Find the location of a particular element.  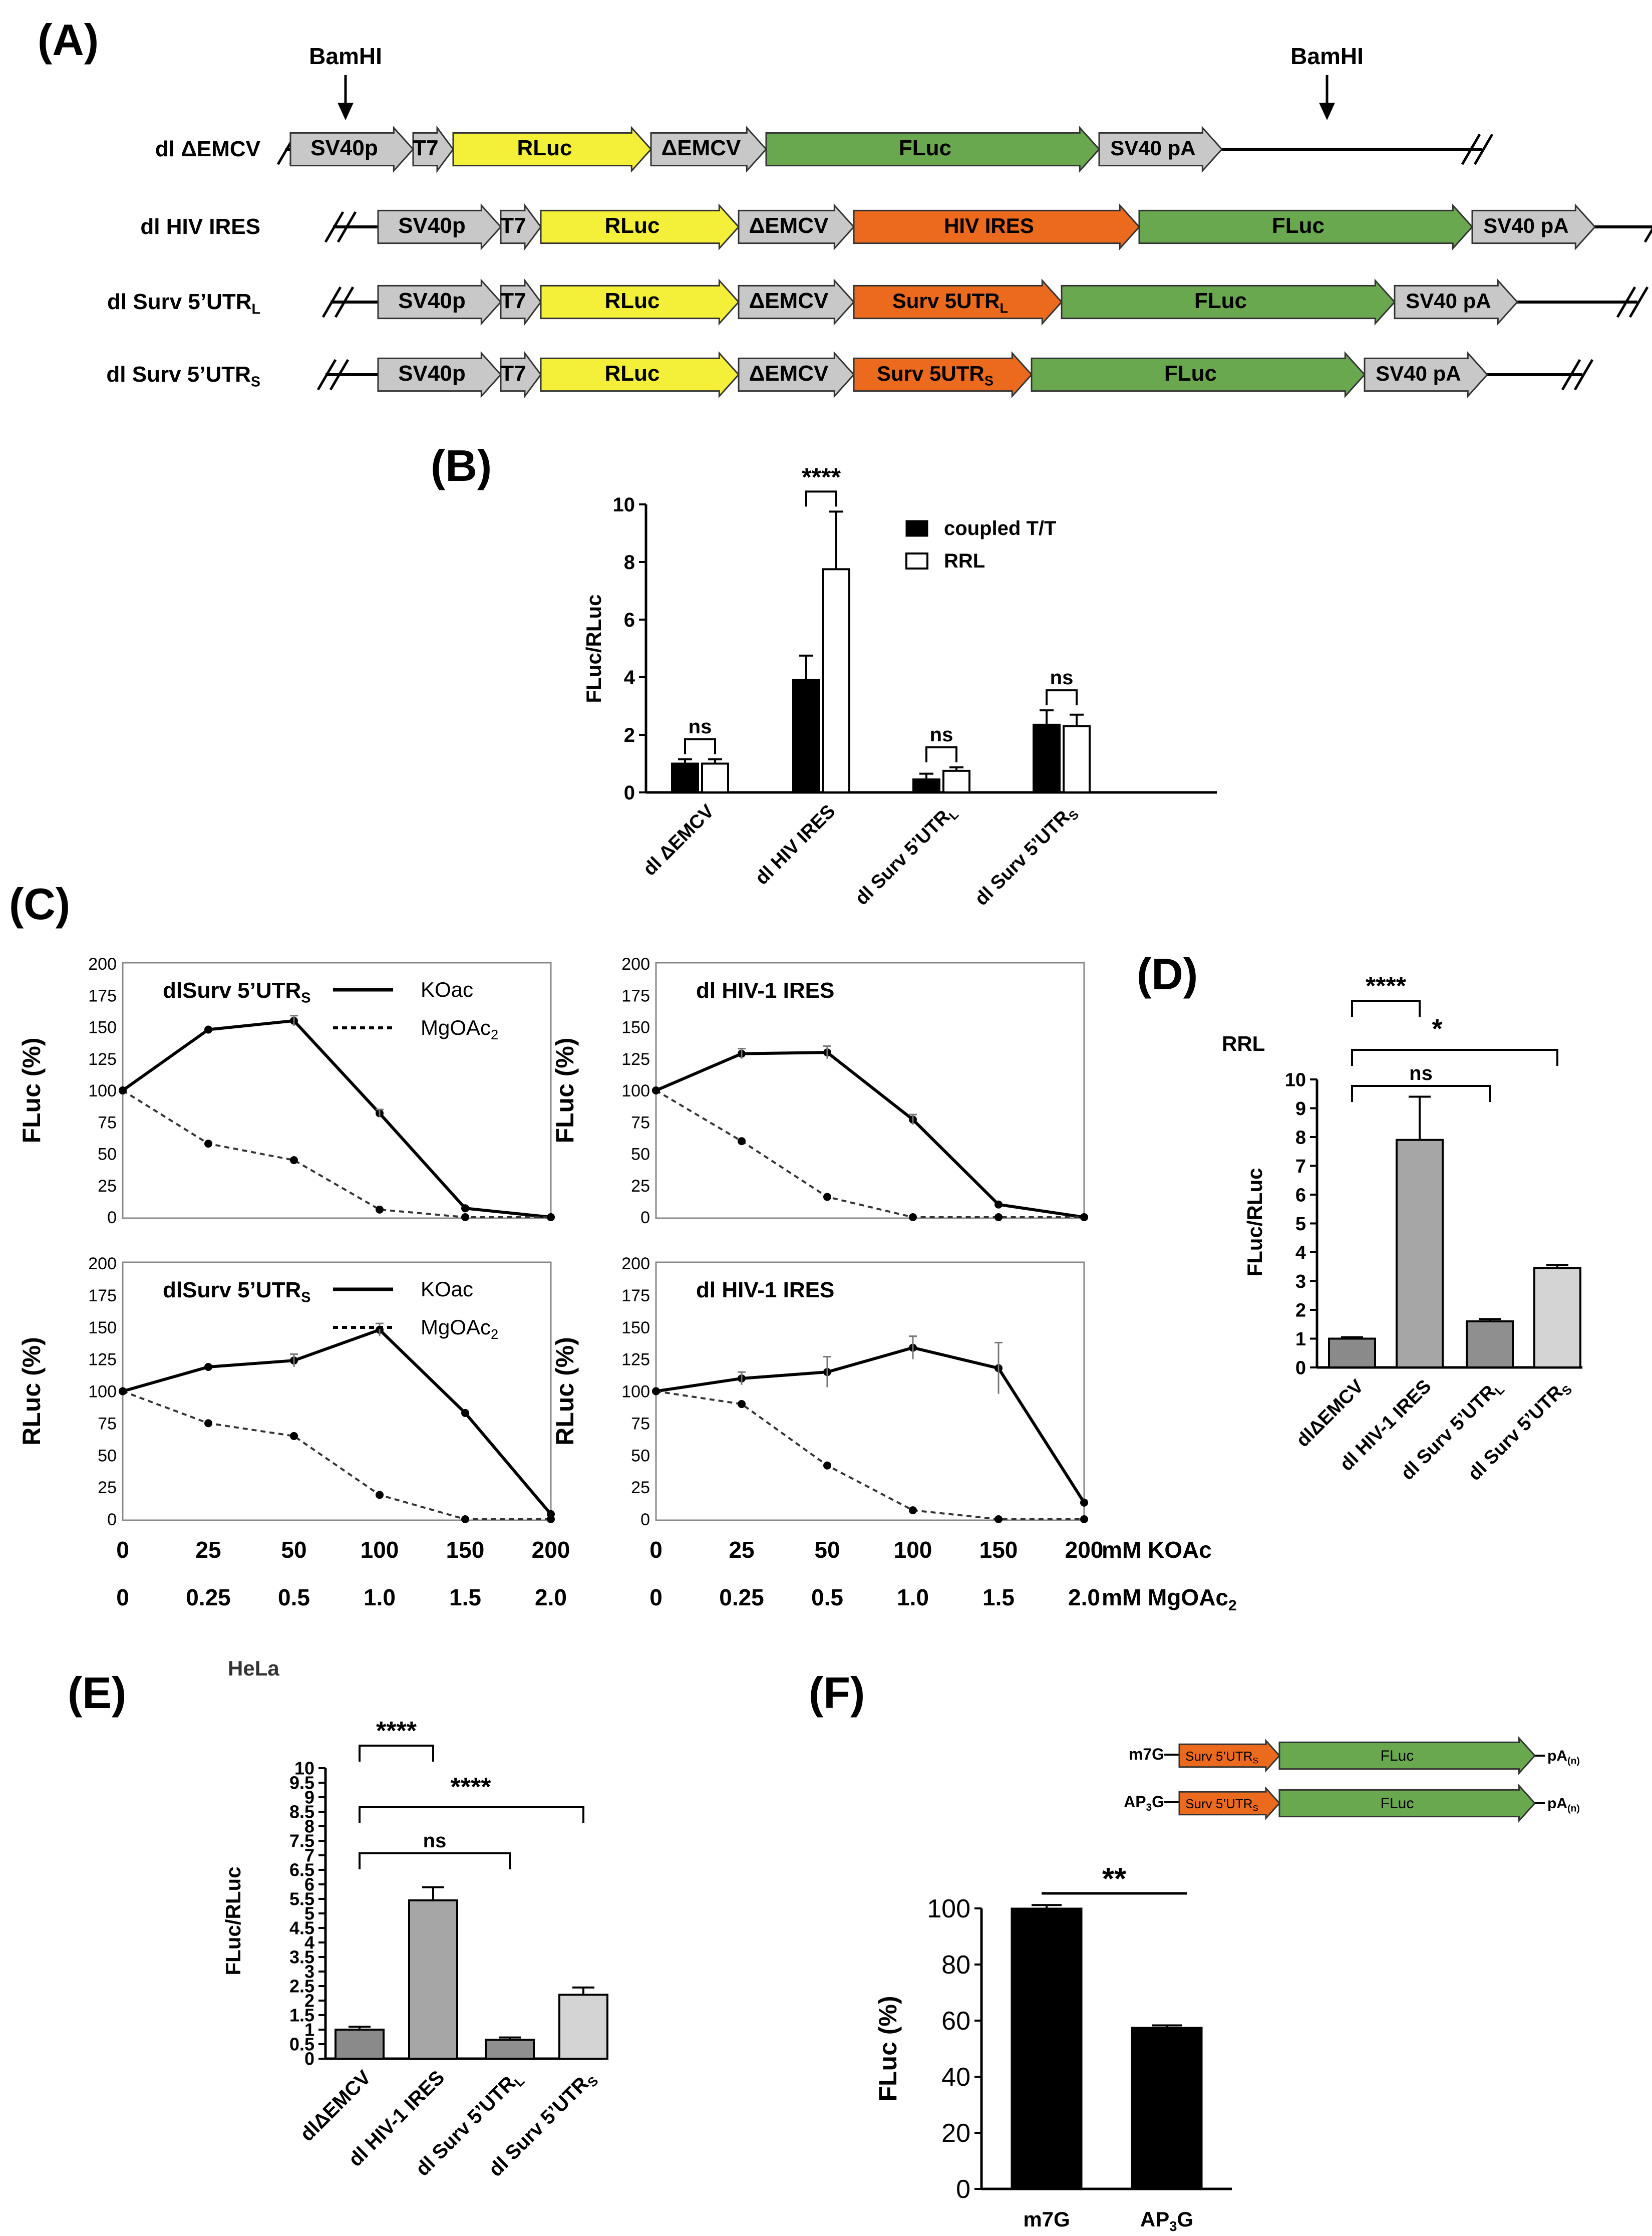

x-tick-label-mgoac: 0.25 is located at coordinates (741, 1597).